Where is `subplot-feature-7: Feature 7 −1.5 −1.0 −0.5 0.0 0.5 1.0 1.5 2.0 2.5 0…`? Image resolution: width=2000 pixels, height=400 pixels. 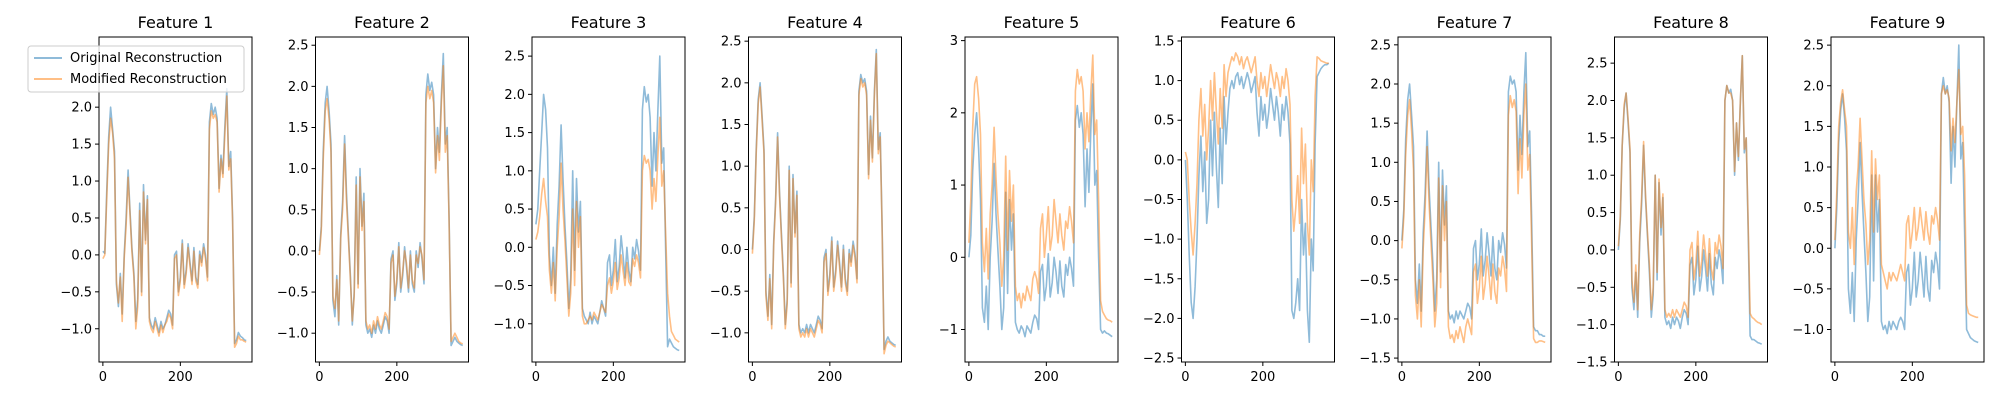 subplot-feature-7: Feature 7 −1.5 −1.0 −0.5 0.0 0.5 1.0 1.5 2.0 2.5 0… is located at coordinates (1455, 199).